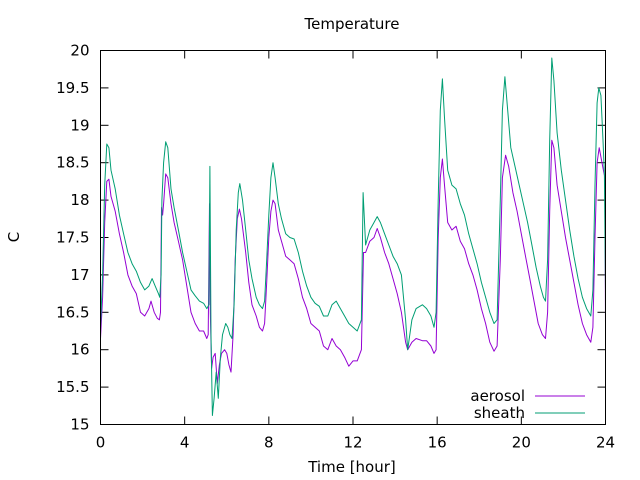 Image resolution: width=640 pixels, height=480 pixels. I want to click on y-tick-label: 19, so click(79, 125).